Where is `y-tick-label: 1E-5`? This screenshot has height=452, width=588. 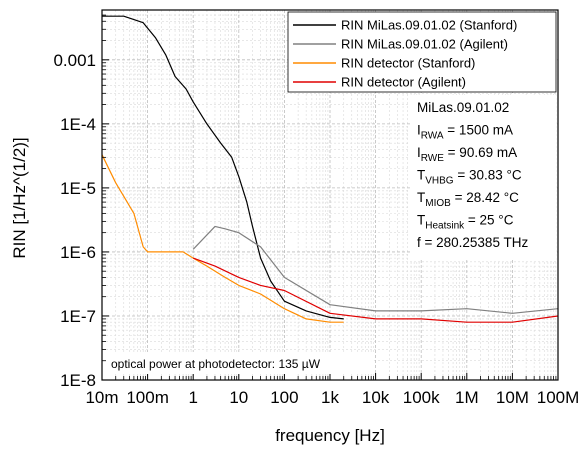
y-tick-label: 1E-5 is located at coordinates (78, 188).